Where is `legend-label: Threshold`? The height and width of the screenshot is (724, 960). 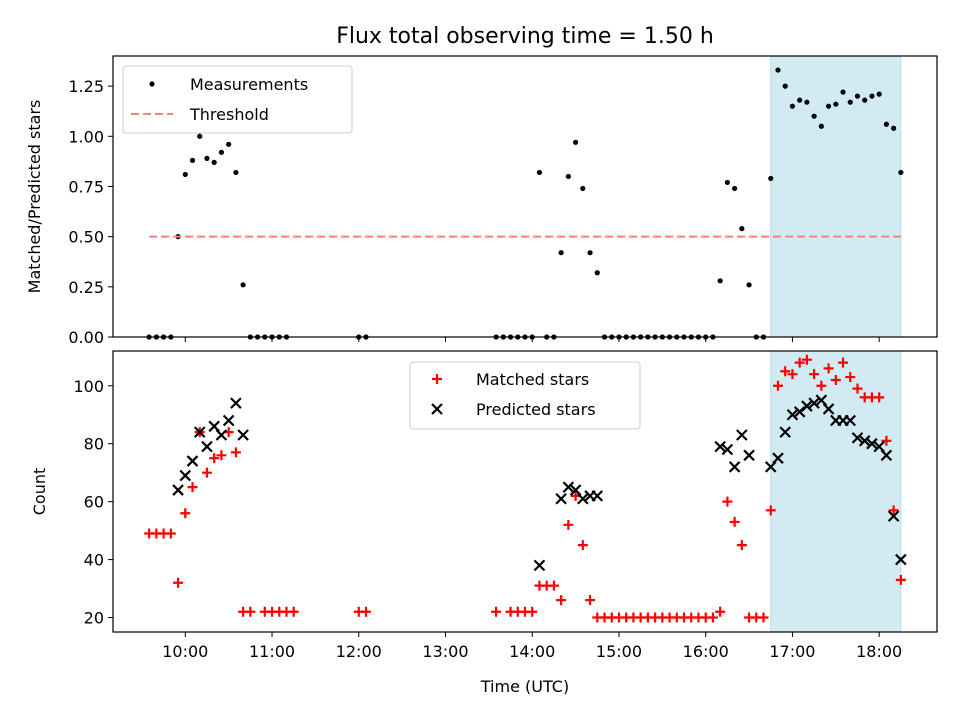
legend-label: Threshold is located at coordinates (229, 114).